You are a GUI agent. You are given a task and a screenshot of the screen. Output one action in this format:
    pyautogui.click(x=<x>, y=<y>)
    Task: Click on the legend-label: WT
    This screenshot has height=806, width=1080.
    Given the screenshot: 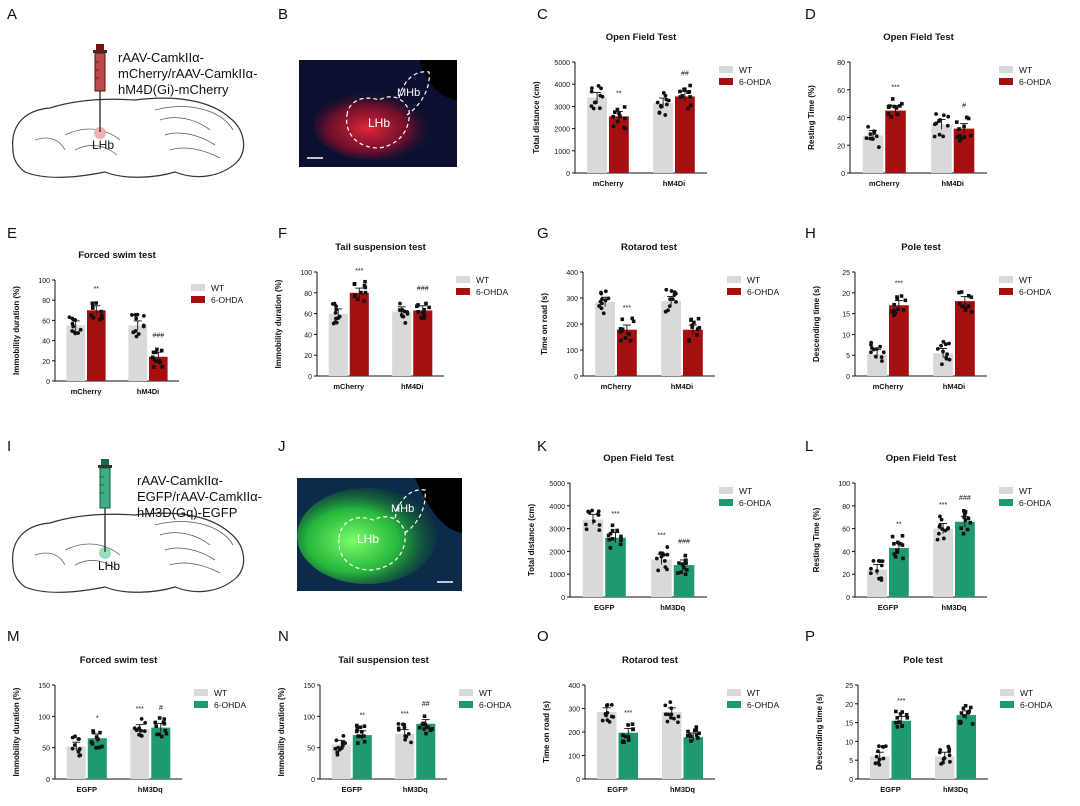 What is the action you would take?
    pyautogui.click(x=220, y=693)
    